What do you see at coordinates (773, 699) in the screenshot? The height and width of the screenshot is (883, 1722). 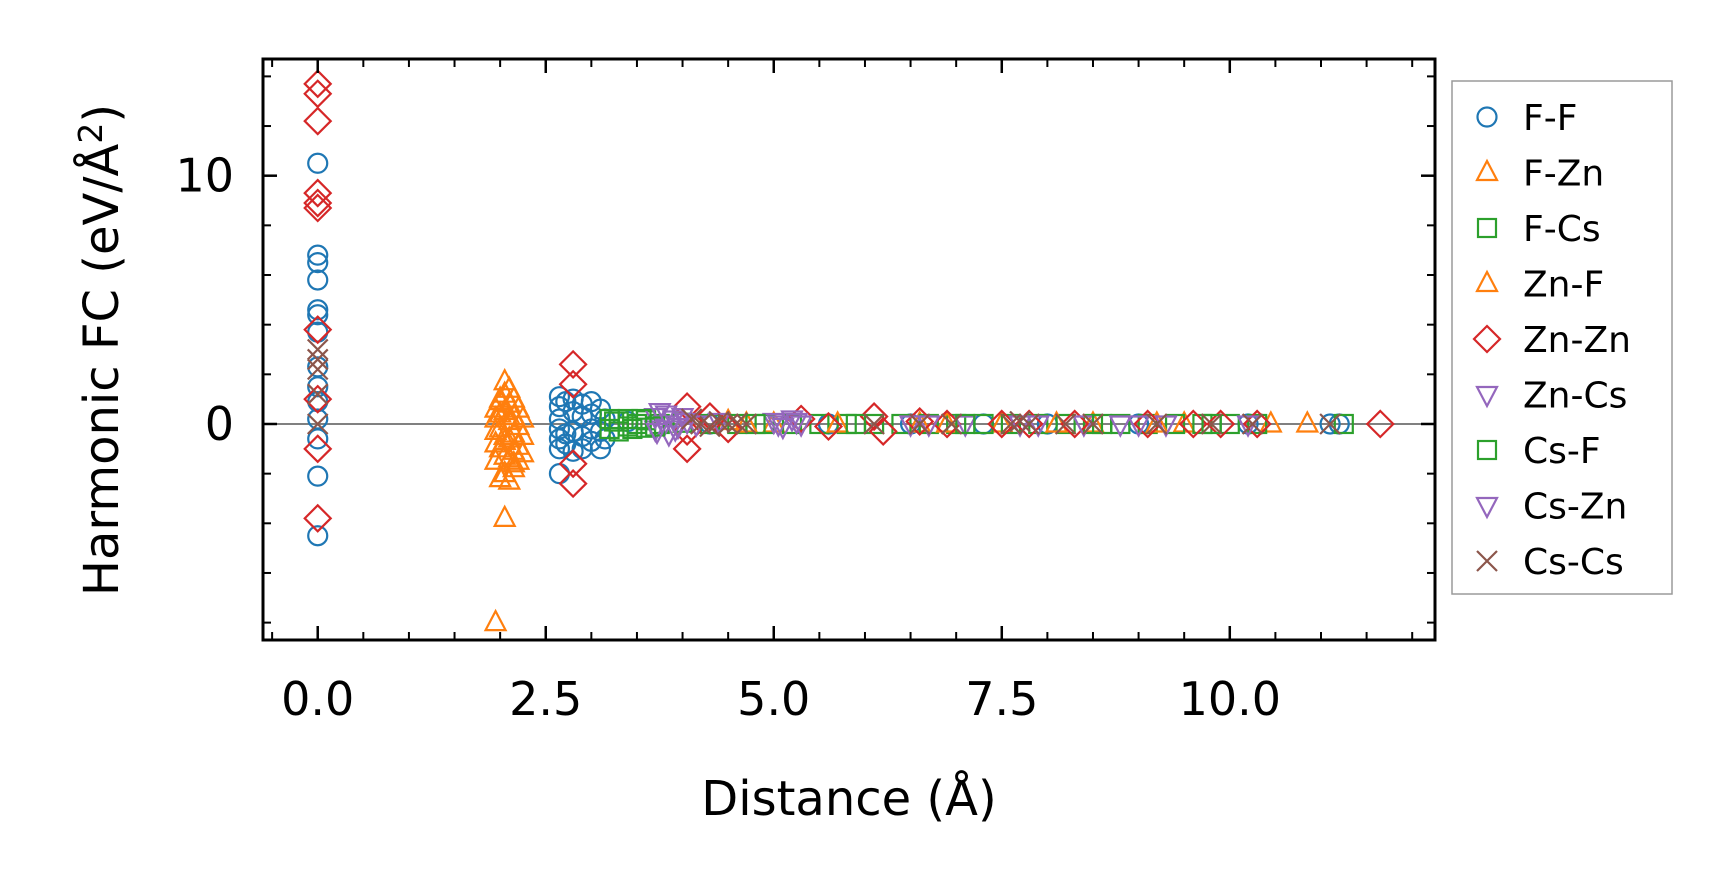 I see `x-tick-label: 5.0` at bounding box center [773, 699].